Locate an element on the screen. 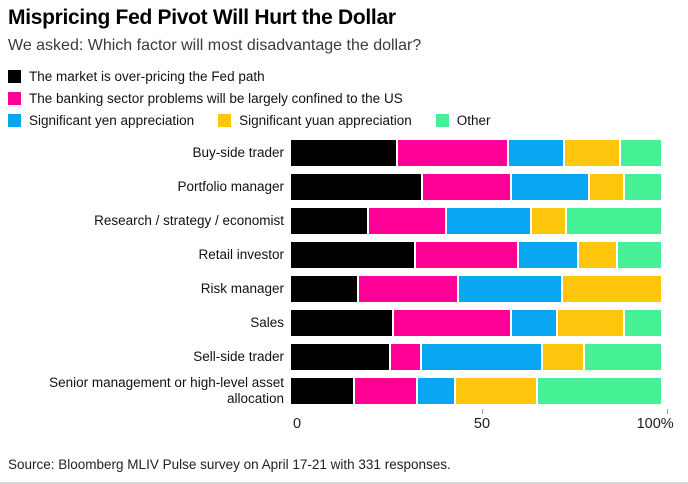 This screenshot has height=484, width=688. legend-item: Significant yen appreciation is located at coordinates (101, 120).